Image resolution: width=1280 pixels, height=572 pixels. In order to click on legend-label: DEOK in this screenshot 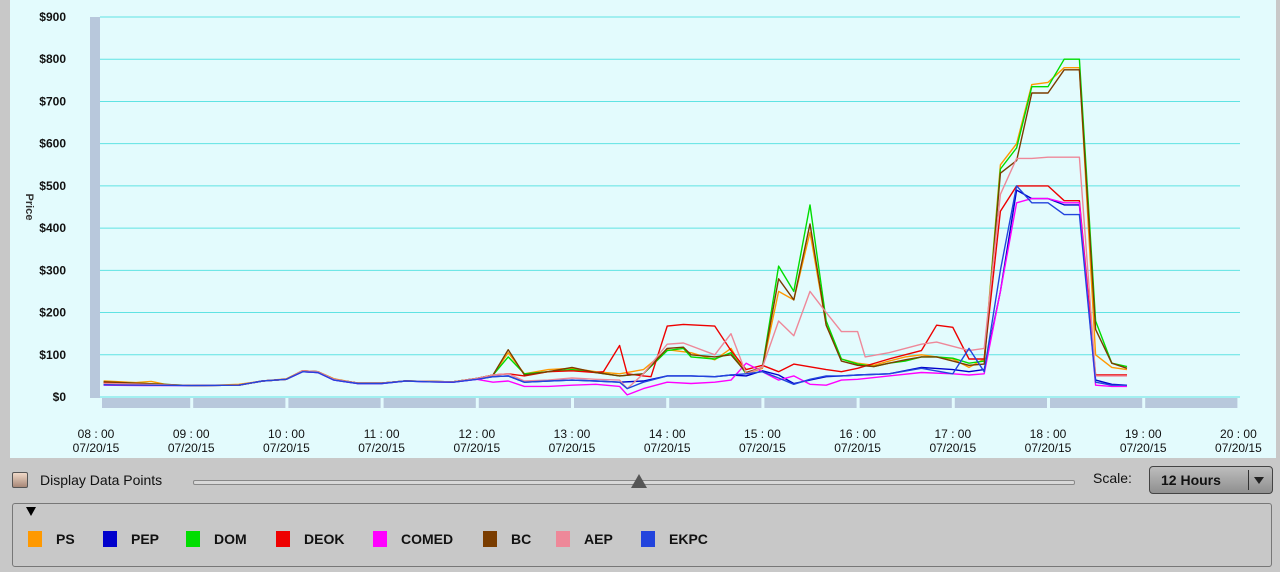, I will do `click(324, 539)`.